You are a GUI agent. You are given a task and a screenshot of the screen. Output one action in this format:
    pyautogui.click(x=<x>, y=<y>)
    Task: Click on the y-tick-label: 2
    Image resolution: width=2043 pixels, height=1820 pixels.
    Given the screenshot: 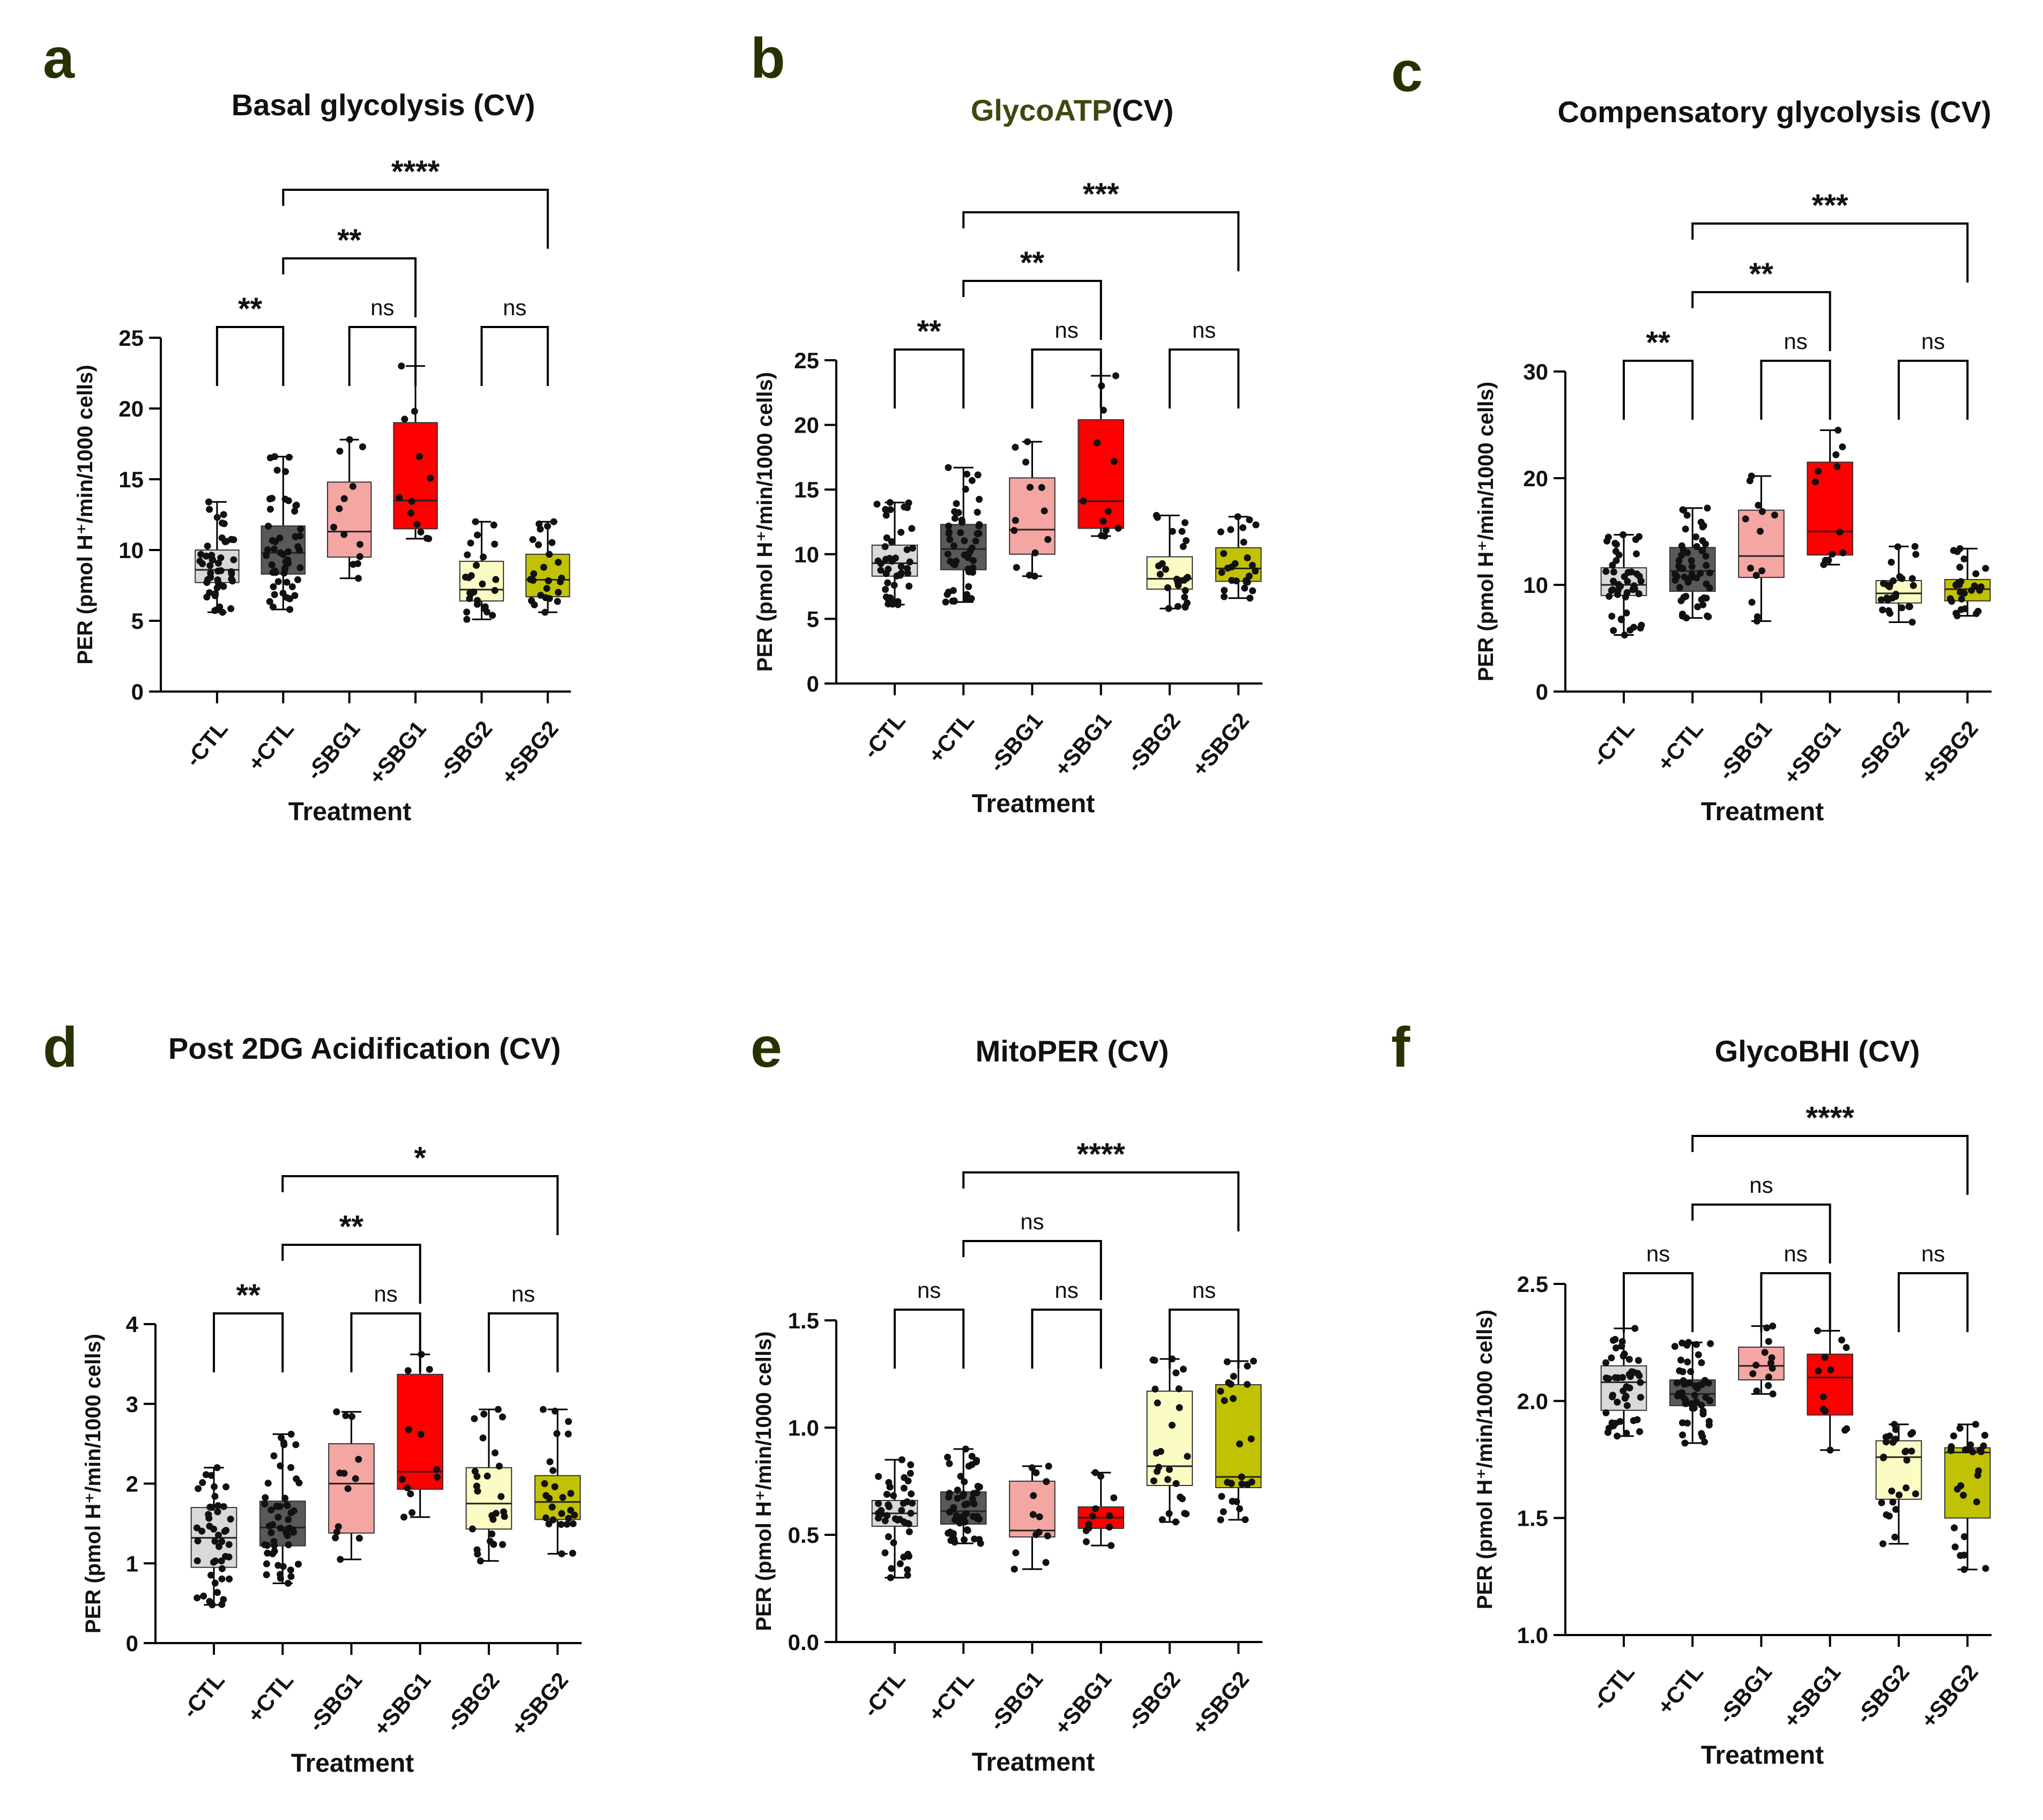 What is the action you would take?
    pyautogui.click(x=132, y=1484)
    